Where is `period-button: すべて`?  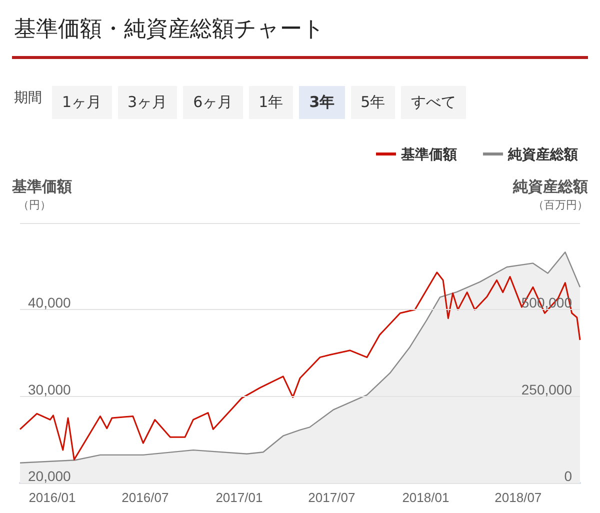 period-button: すべて is located at coordinates (433, 102).